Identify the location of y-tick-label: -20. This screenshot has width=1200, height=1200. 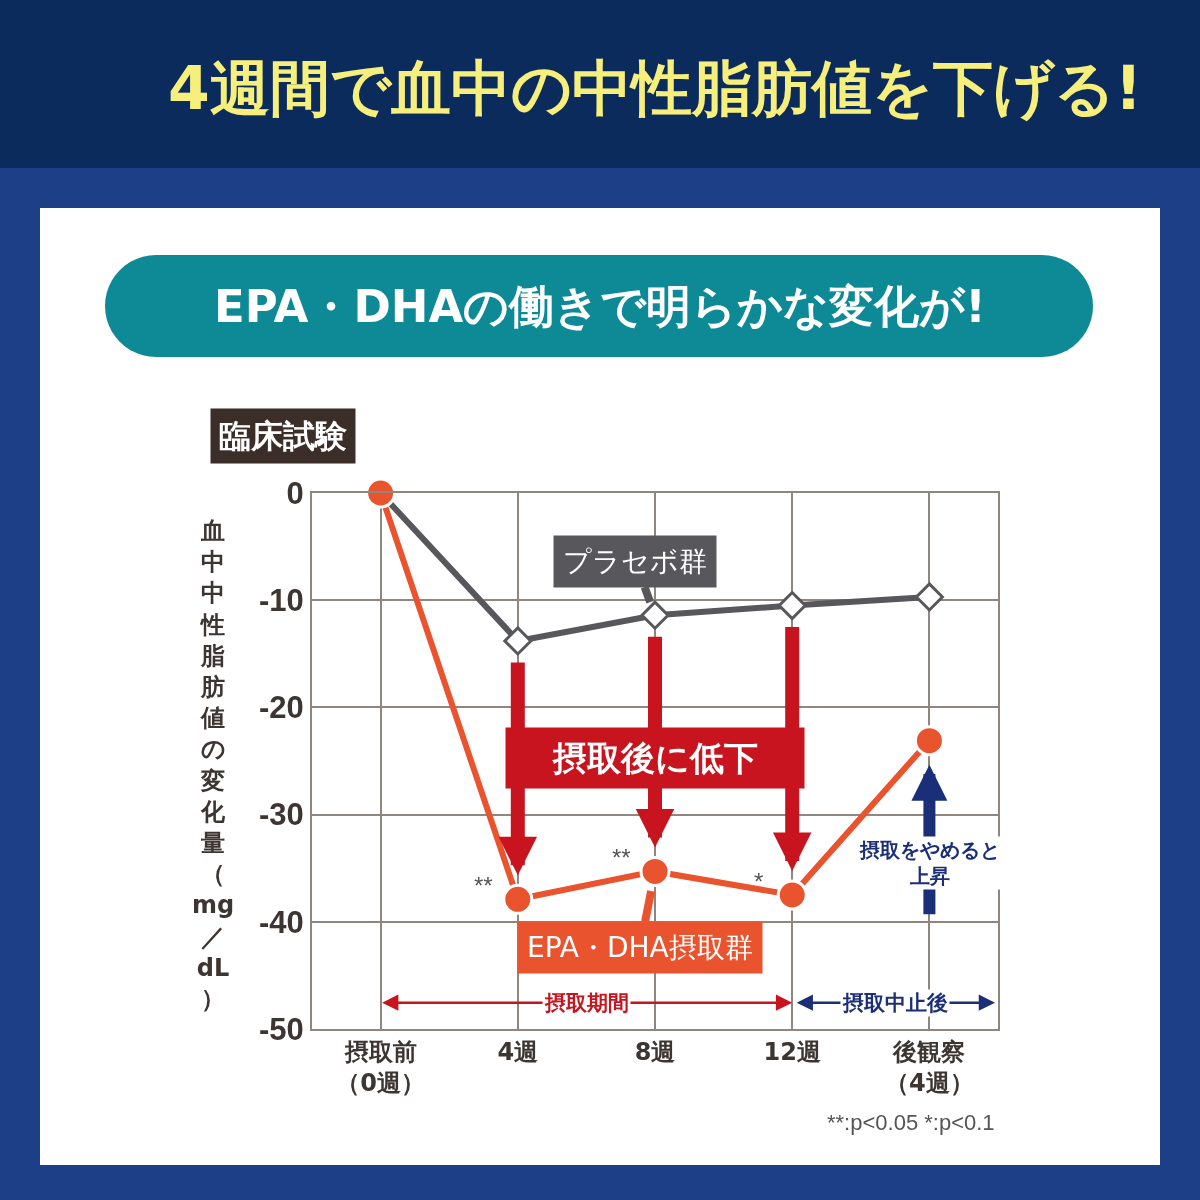
(281, 708).